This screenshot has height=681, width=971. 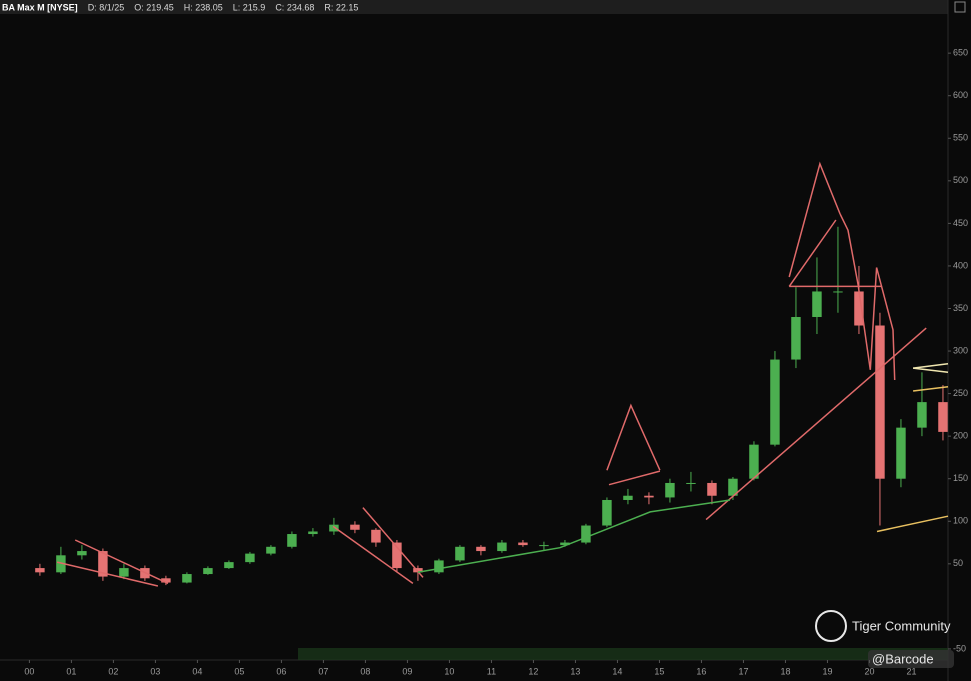 What do you see at coordinates (294, 7) in the screenshot?
I see `header-field: C: 234.68` at bounding box center [294, 7].